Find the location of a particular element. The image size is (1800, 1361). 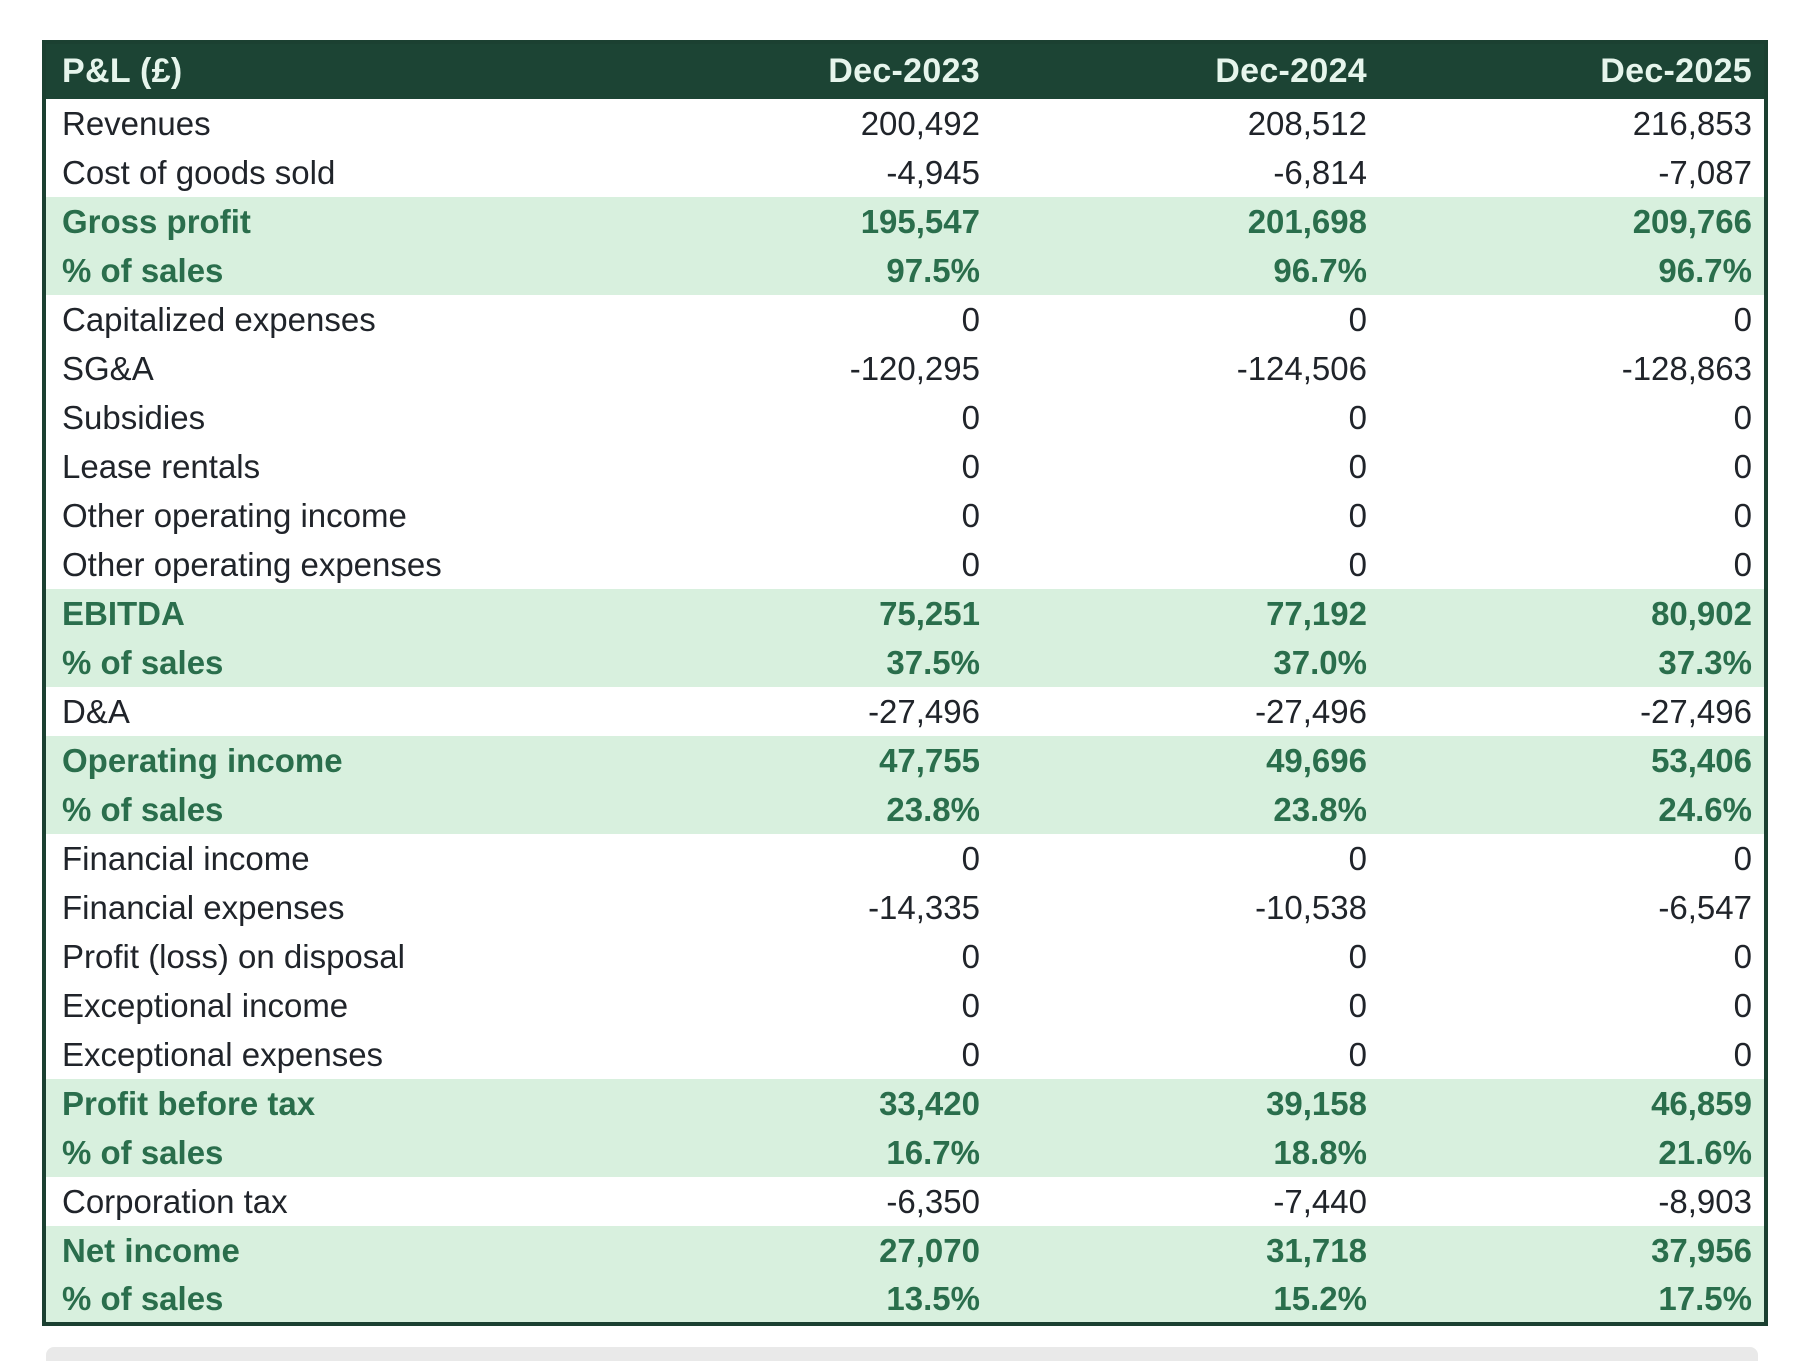

table-row: % of sales 37.5% 37.0% 37.3% is located at coordinates (905, 662).